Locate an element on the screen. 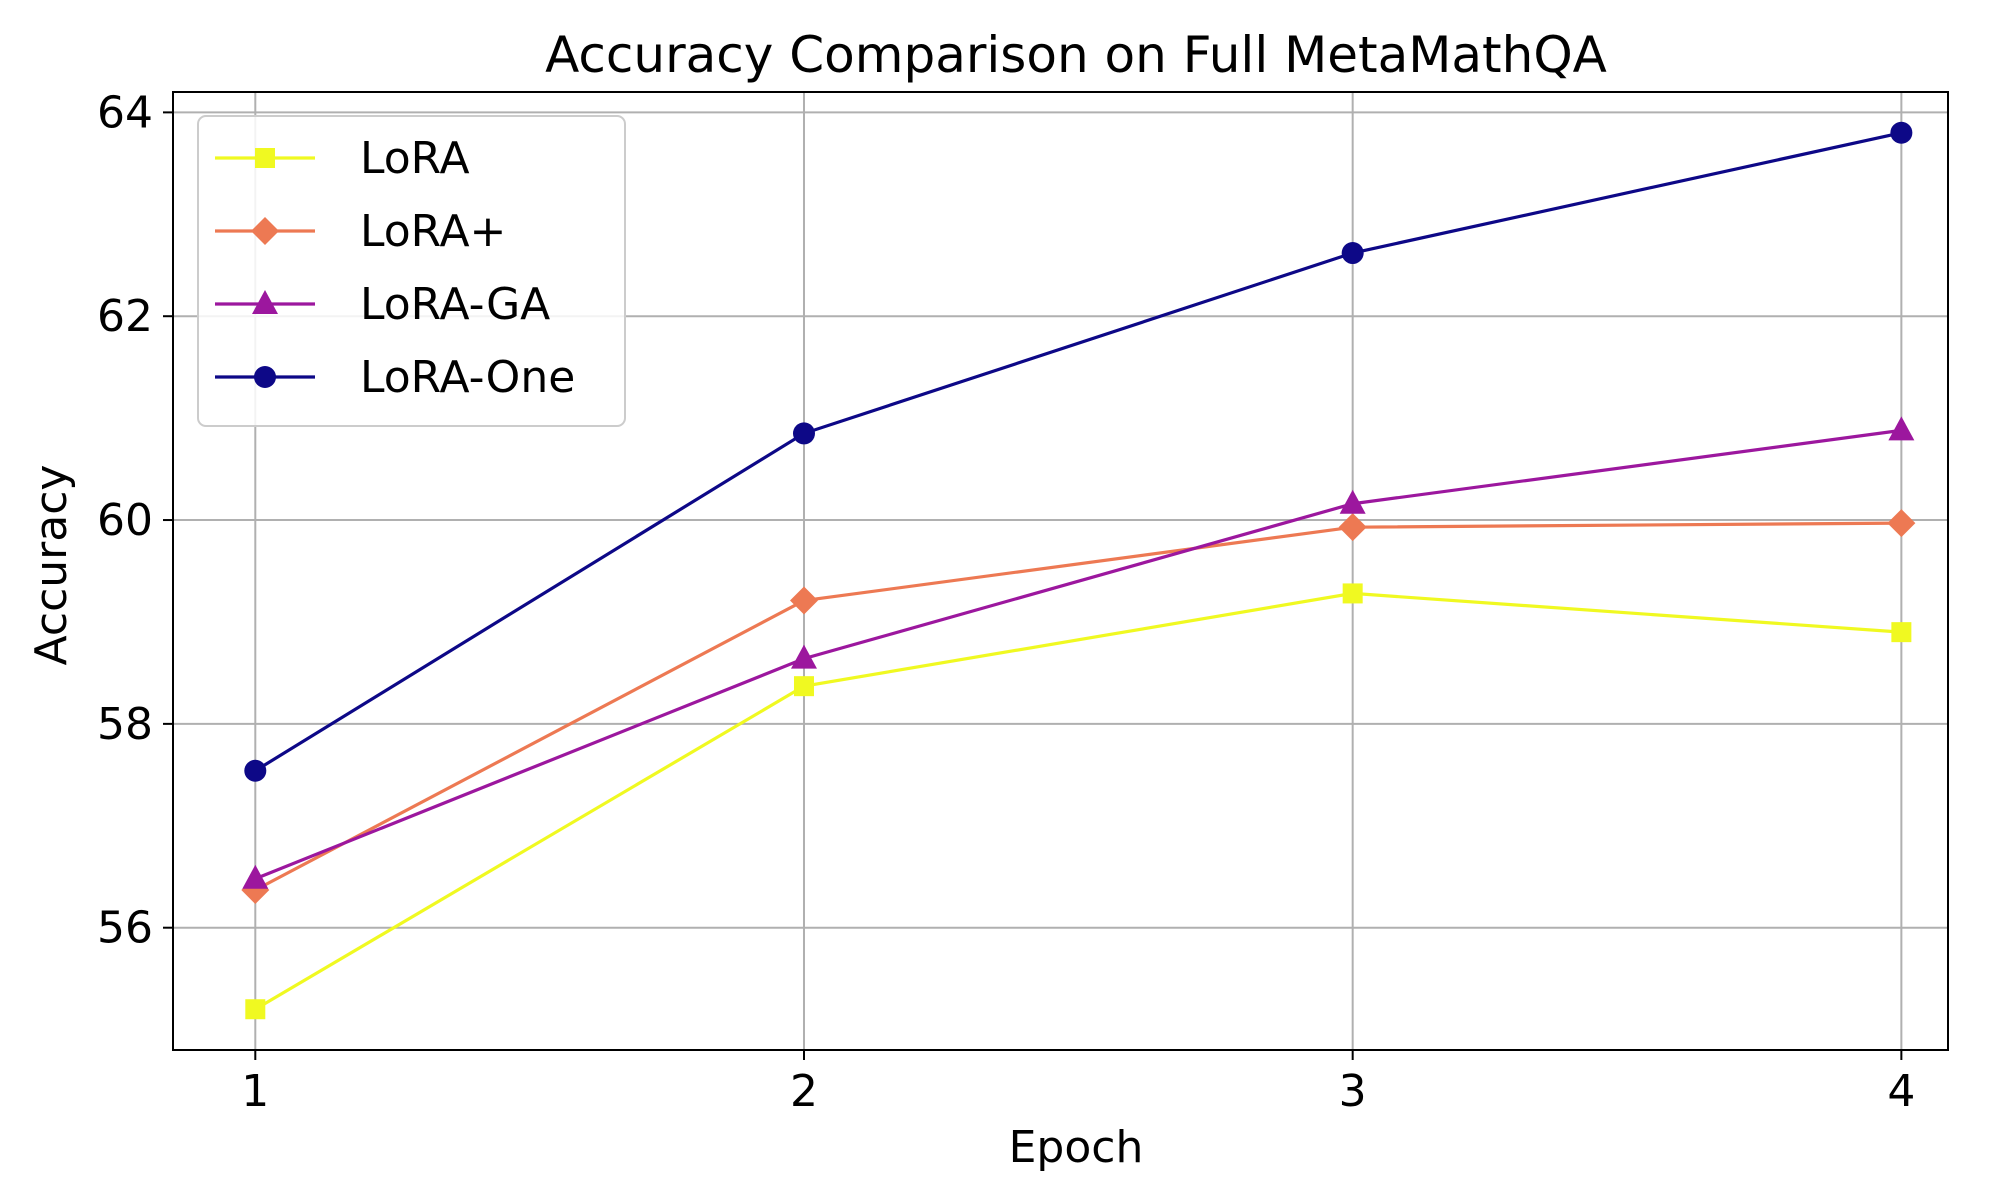 The height and width of the screenshot is (1200, 2000). y-tick-label: 64 is located at coordinates (125, 112).